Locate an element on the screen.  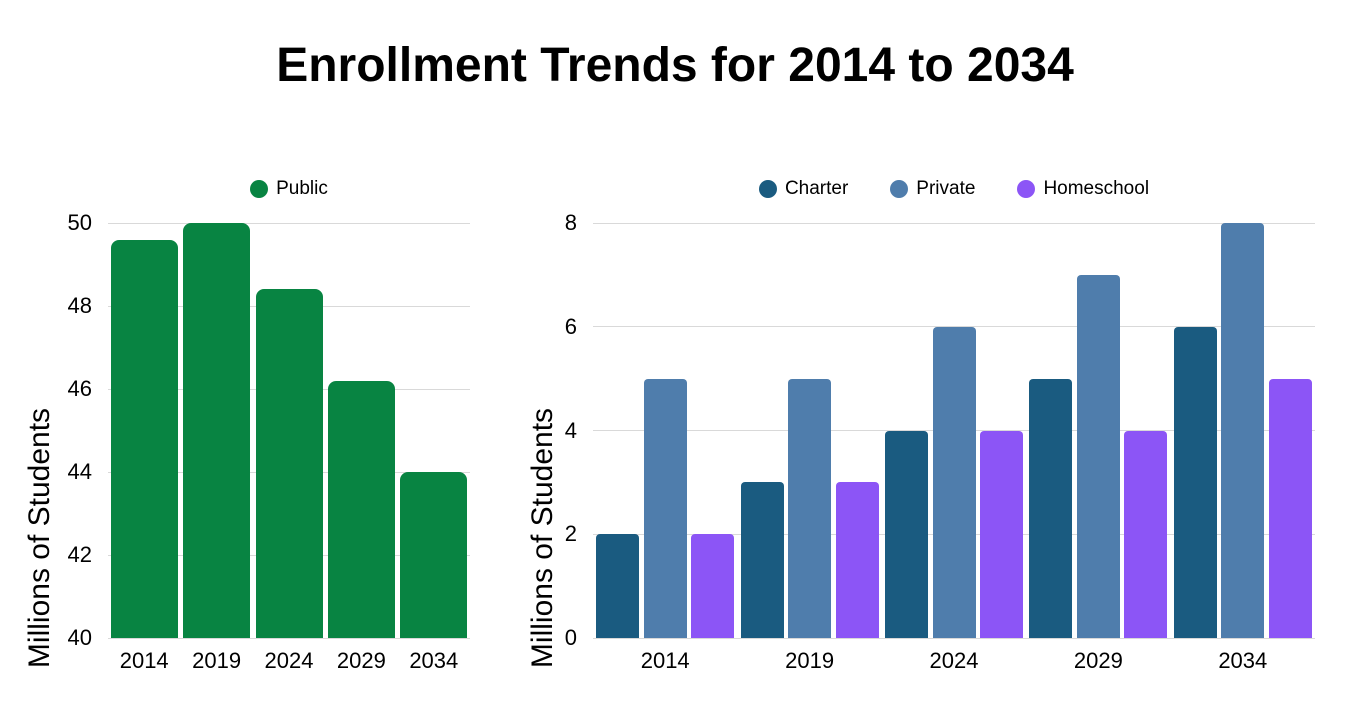
legend-label: Public is located at coordinates (302, 188).